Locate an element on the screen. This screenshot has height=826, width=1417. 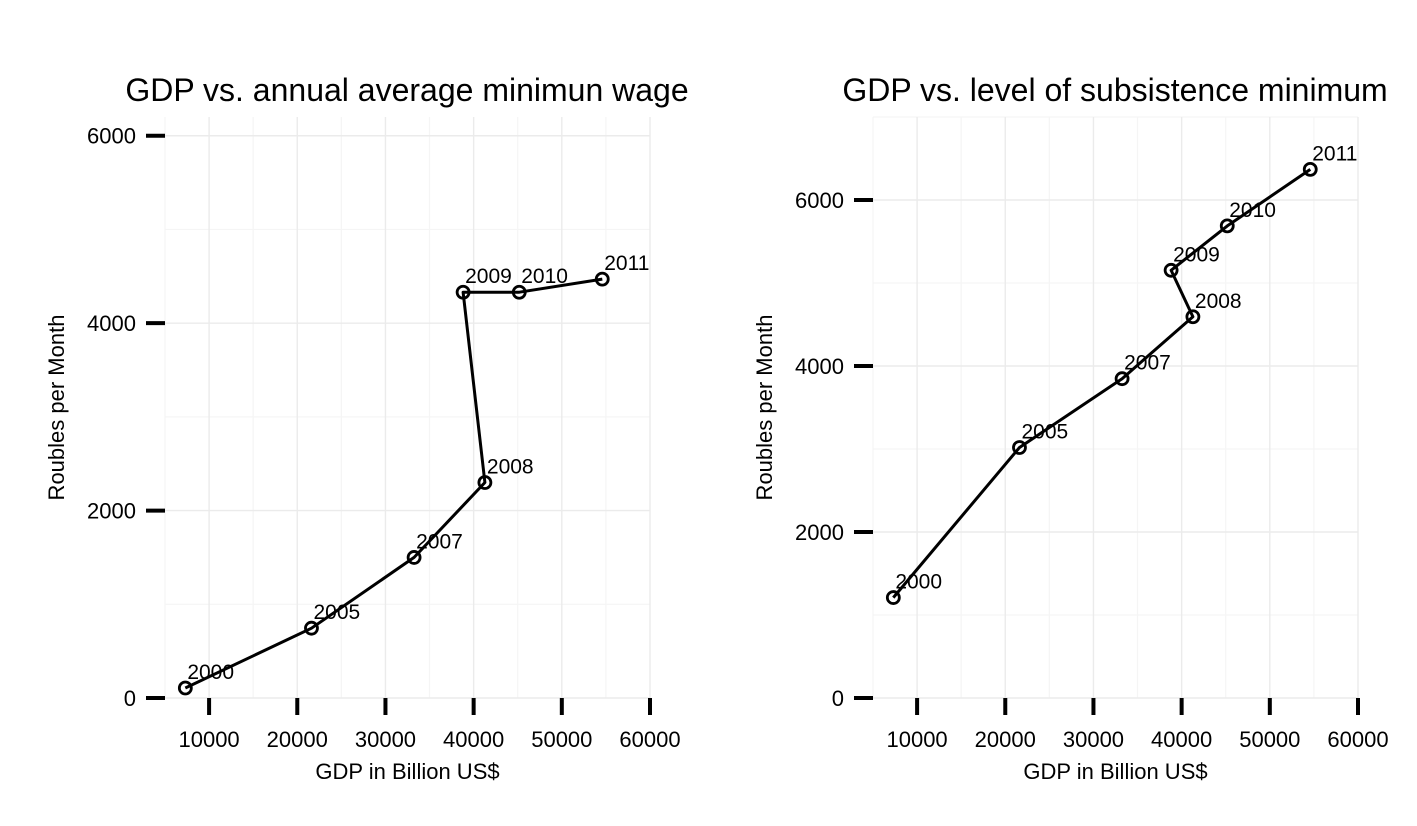
chart-title: GDP vs. annual average minimun wage is located at coordinates (406, 90).